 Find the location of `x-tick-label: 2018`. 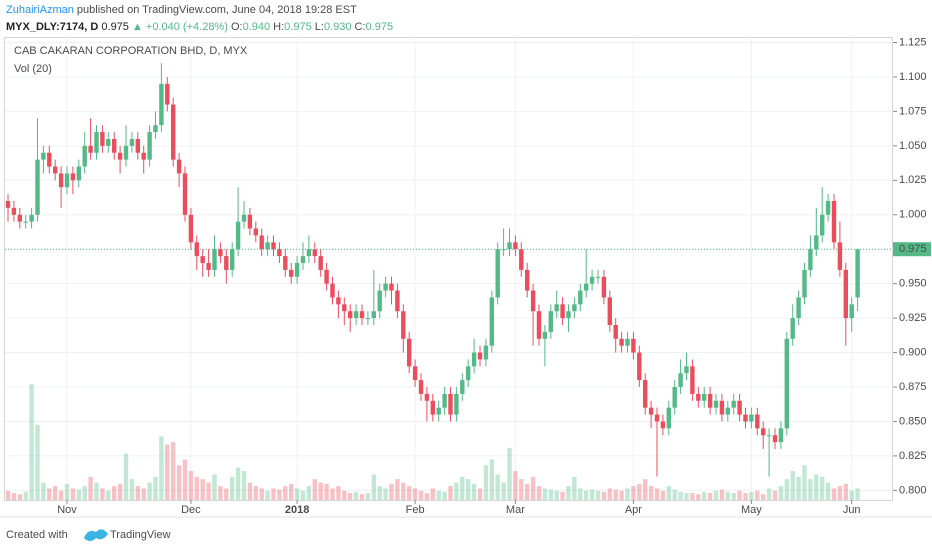

x-tick-label: 2018 is located at coordinates (297, 510).